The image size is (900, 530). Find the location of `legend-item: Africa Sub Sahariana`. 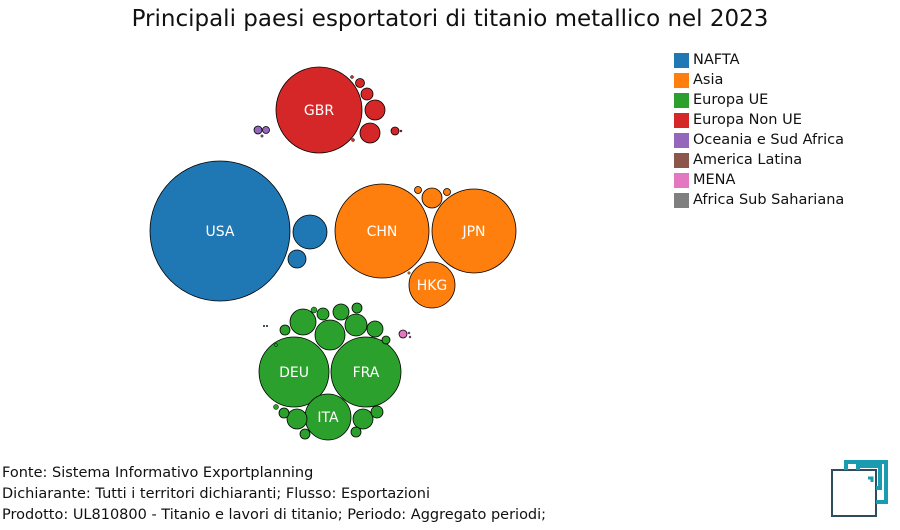

legend-item: Africa Sub Sahariana is located at coordinates (759, 200).